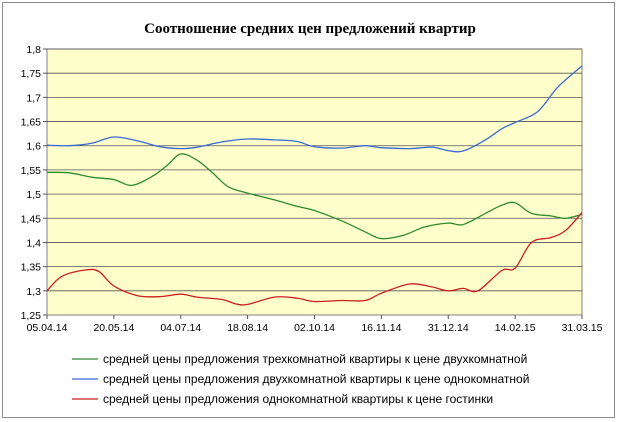 The width and height of the screenshot is (619, 422). What do you see at coordinates (33, 243) in the screenshot?
I see `y-tick-label: 1,4` at bounding box center [33, 243].